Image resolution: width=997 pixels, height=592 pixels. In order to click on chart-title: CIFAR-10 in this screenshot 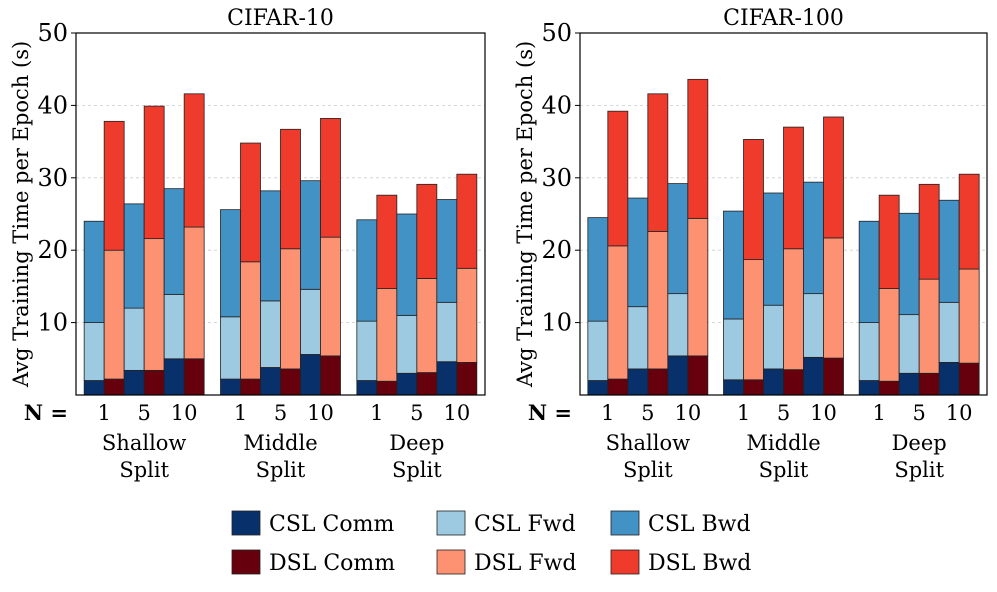, I will do `click(280, 18)`.